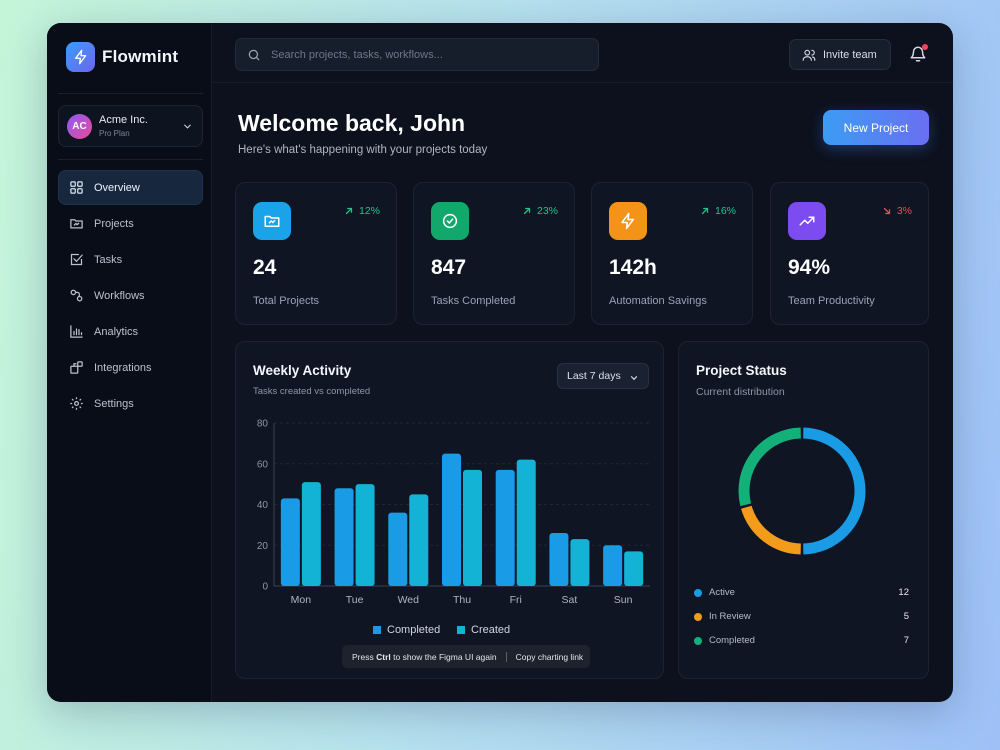  I want to click on stat-label: Tasks Completed, so click(473, 301).